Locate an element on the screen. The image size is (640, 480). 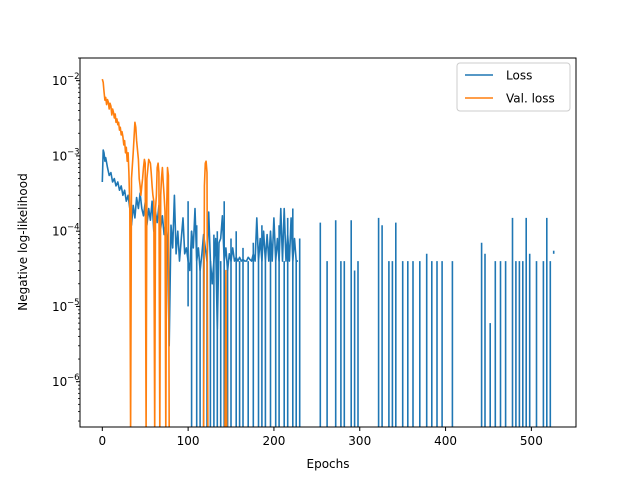
x-tick-label: 0 is located at coordinates (102, 441).